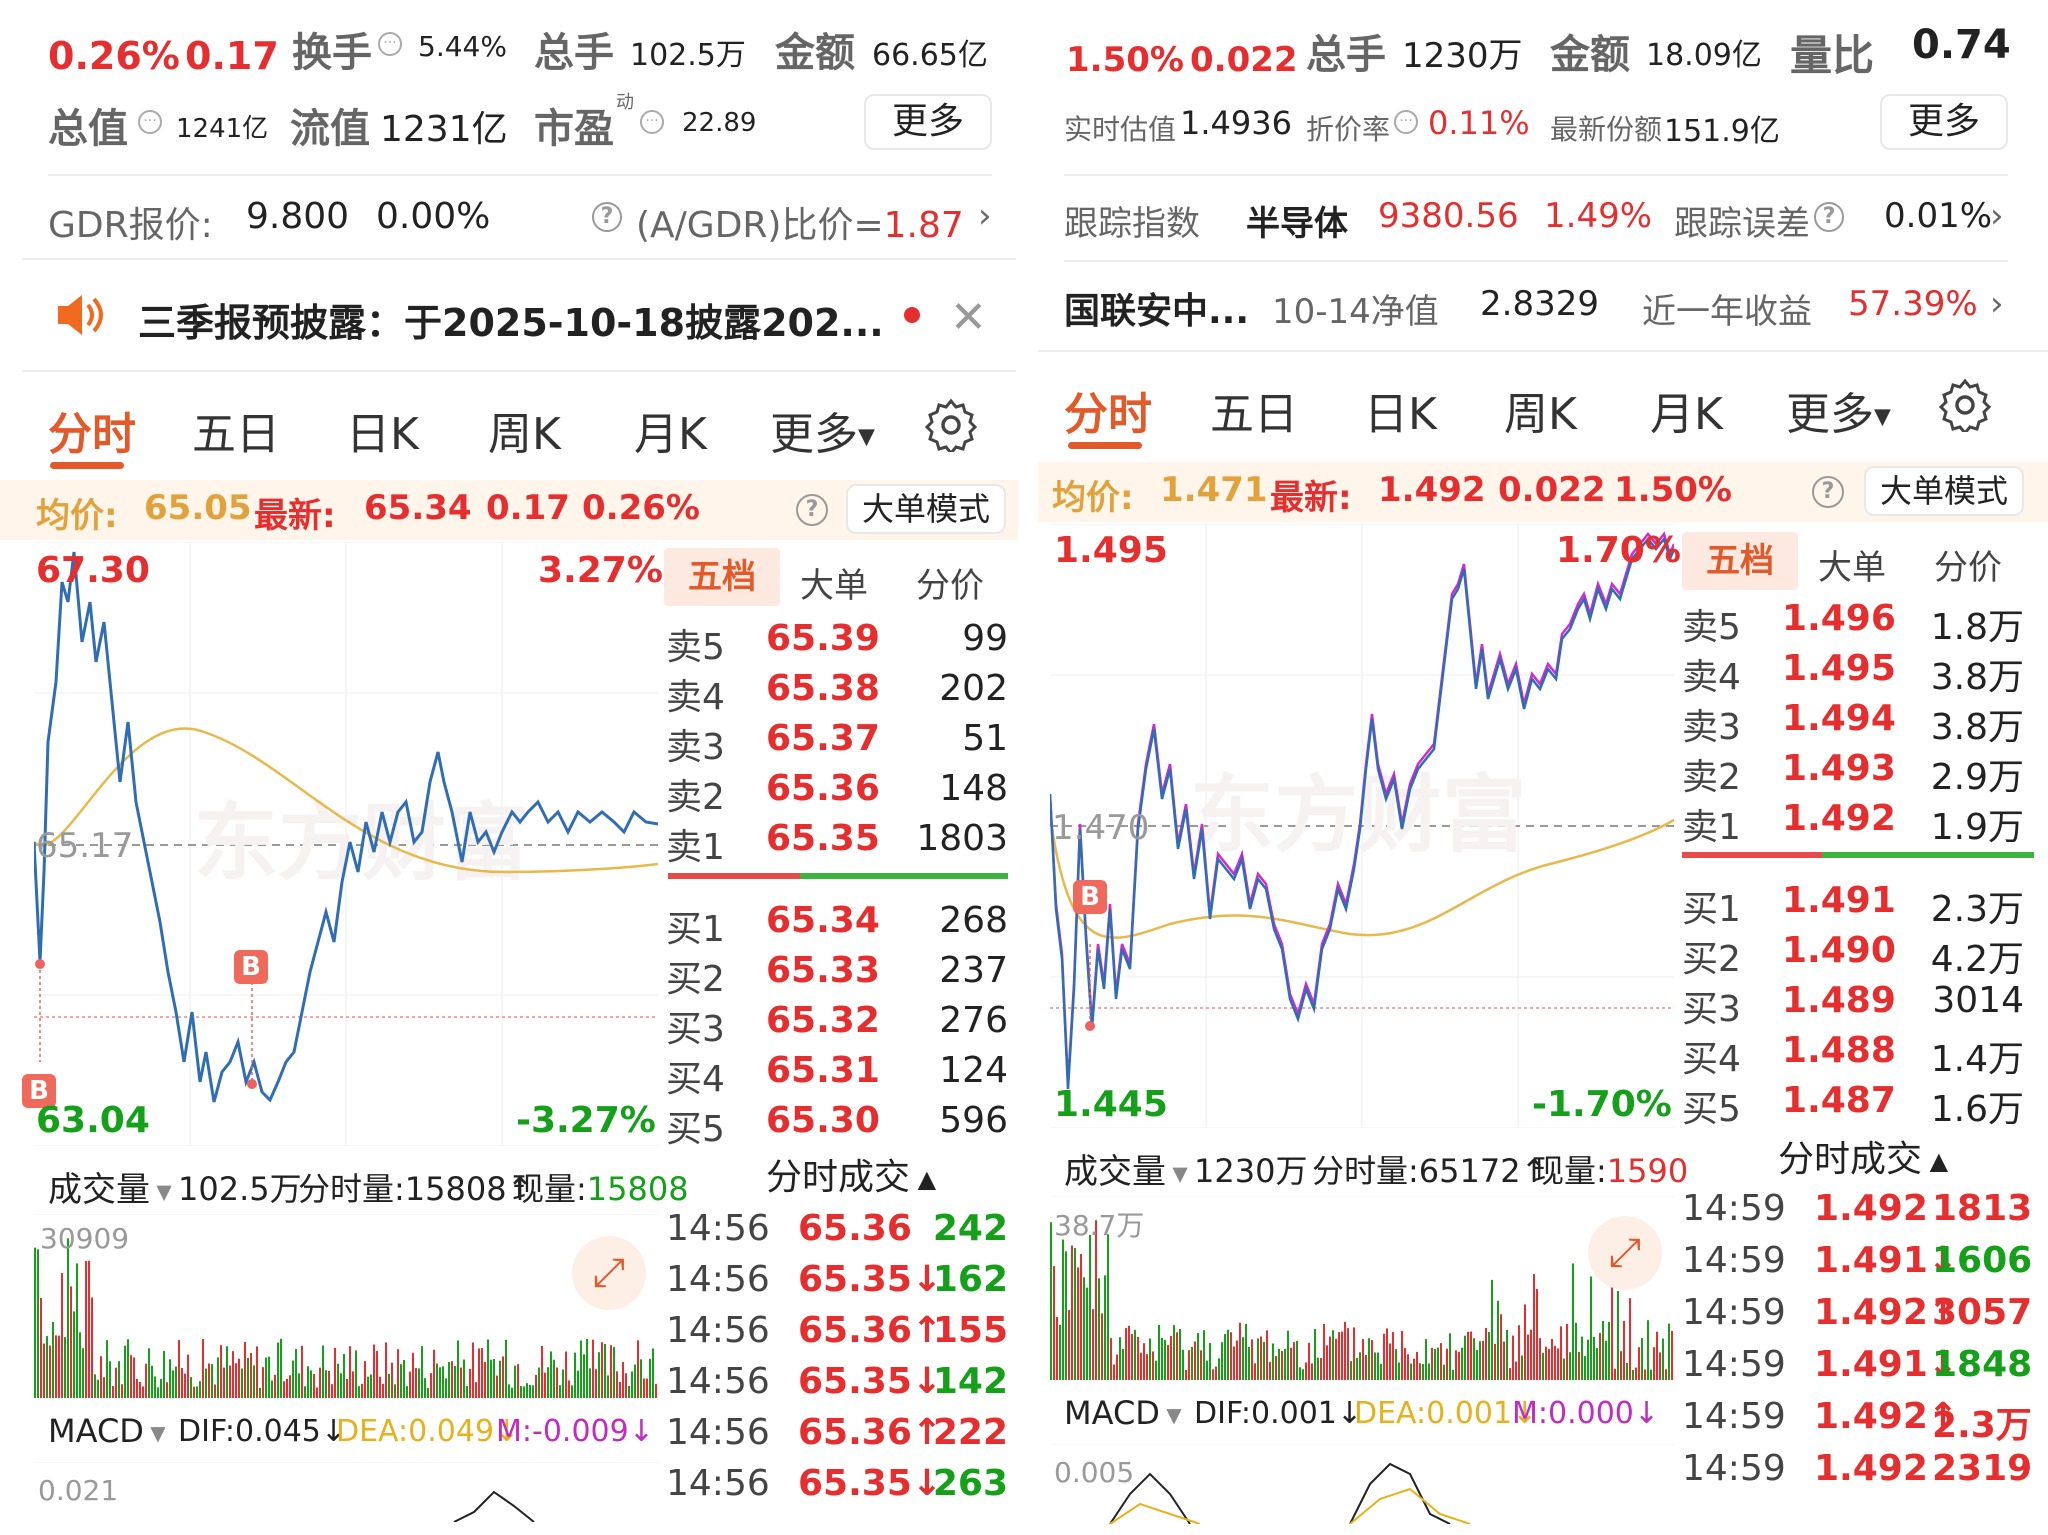 The image size is (2048, 1535). What do you see at coordinates (923, 1179) in the screenshot?
I see `caret-up-icon: ▲` at bounding box center [923, 1179].